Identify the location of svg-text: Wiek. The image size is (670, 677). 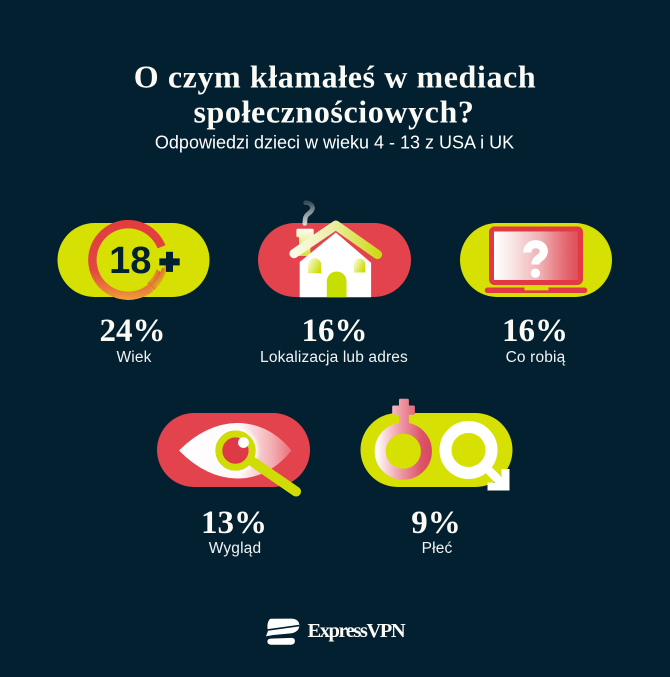
(133, 357).